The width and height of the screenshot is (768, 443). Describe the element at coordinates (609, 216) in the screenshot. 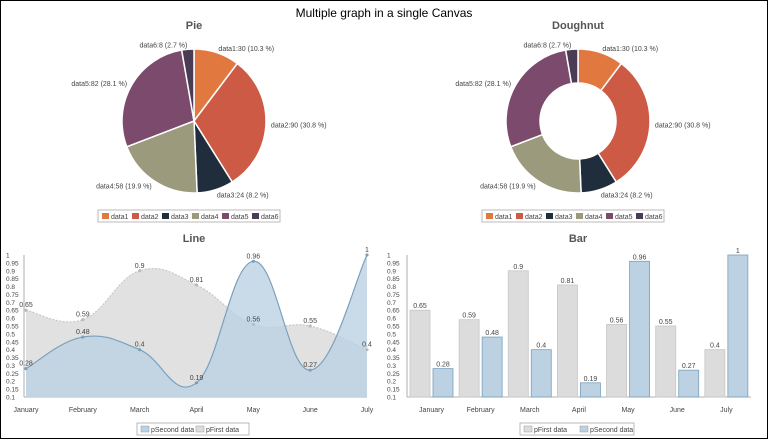

I see `legend-swatch-data5` at that location.